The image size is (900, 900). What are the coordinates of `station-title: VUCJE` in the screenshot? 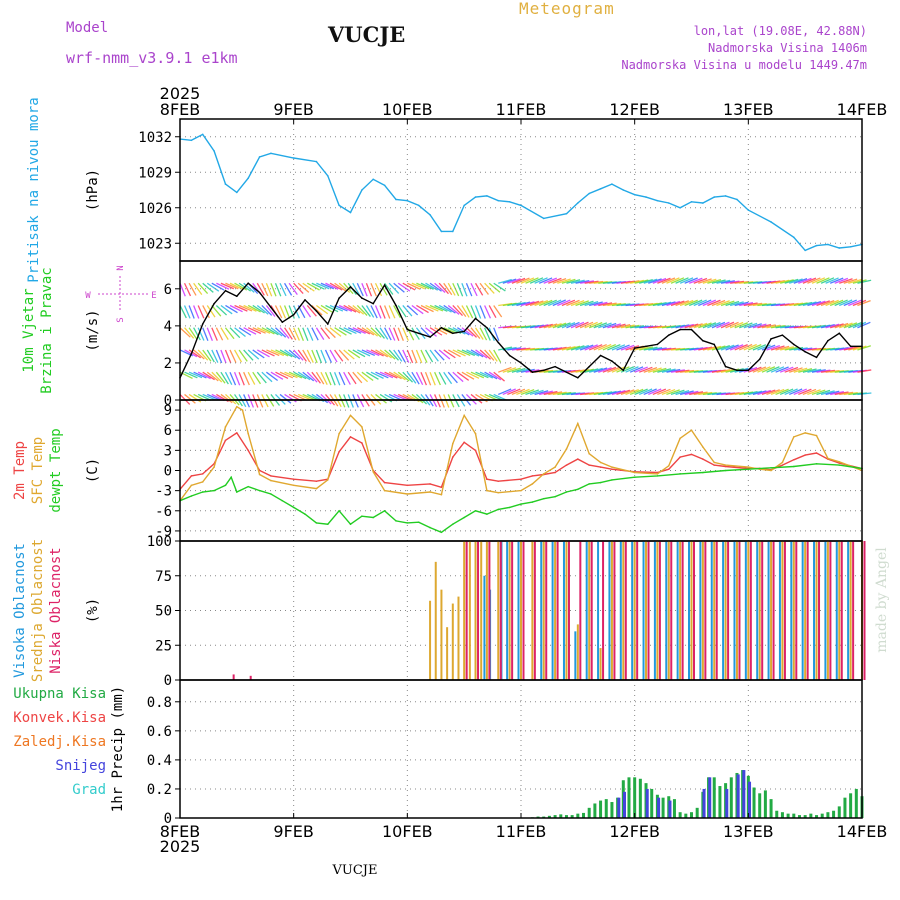 It's located at (367, 34).